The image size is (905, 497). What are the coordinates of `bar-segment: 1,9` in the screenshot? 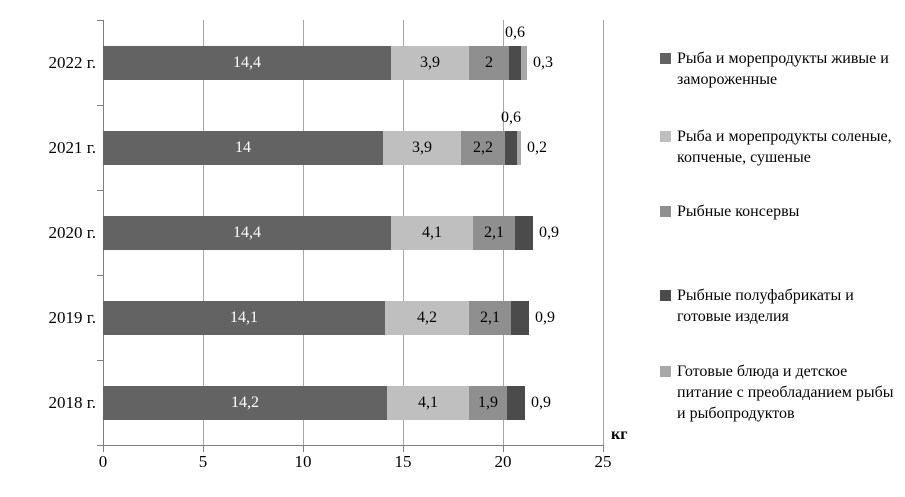 It's located at (488, 402).